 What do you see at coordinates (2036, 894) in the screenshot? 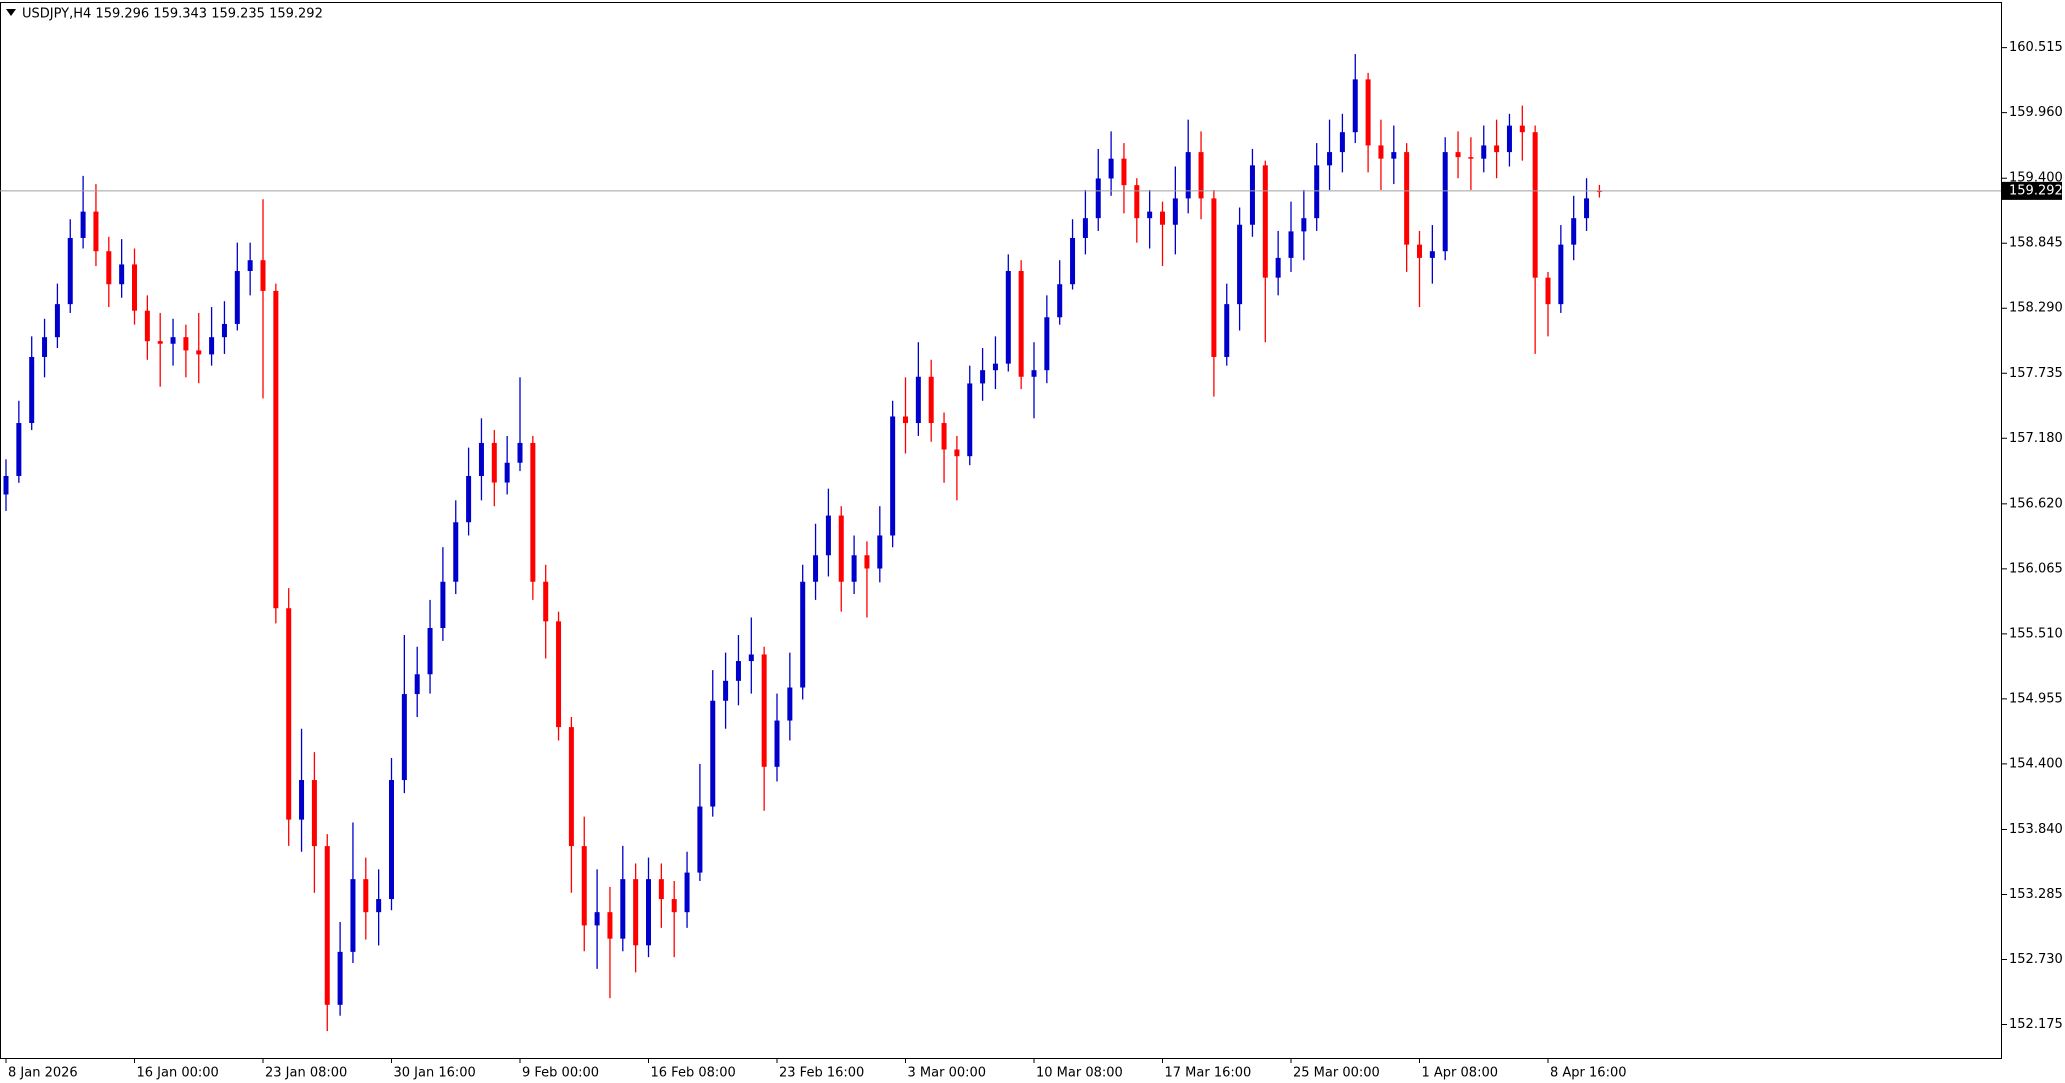
I see `y-tick-label: 153.285` at bounding box center [2036, 894].